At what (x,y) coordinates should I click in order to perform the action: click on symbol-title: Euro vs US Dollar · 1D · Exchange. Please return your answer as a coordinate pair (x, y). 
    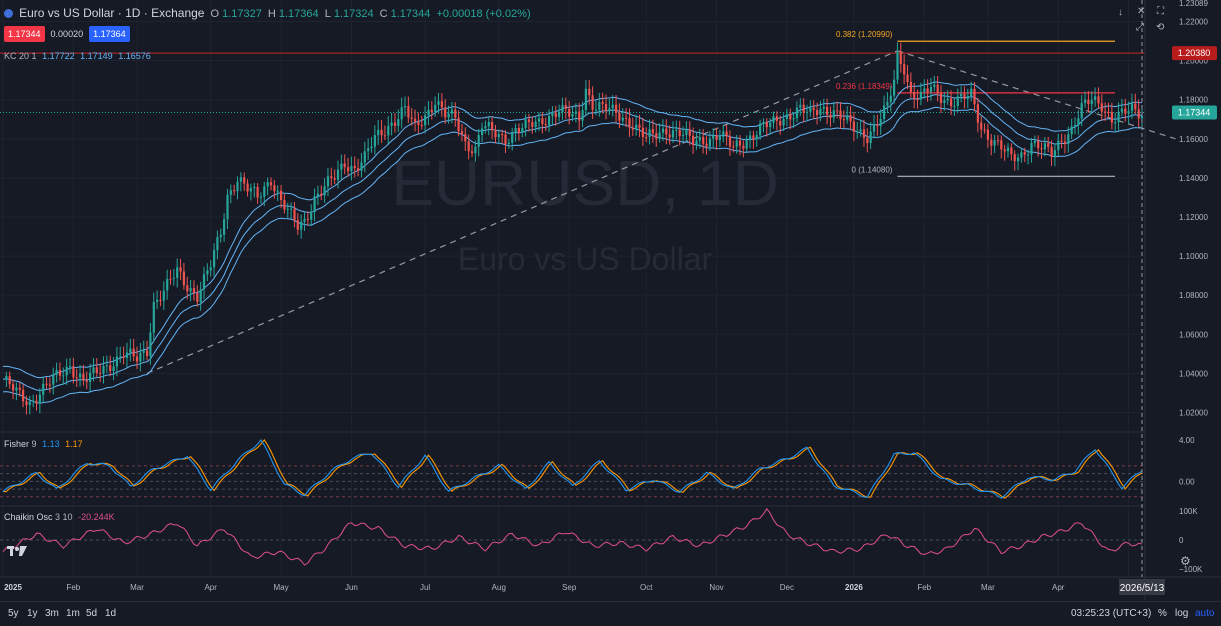
    Looking at the image, I should click on (112, 13).